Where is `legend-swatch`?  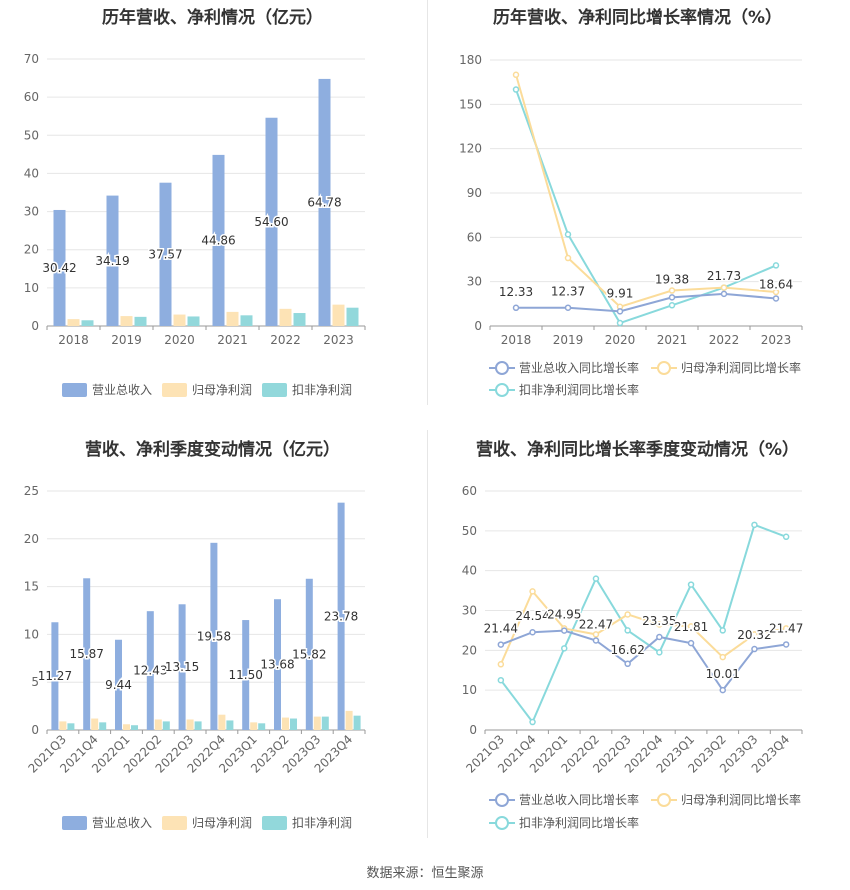 legend-swatch is located at coordinates (174, 390).